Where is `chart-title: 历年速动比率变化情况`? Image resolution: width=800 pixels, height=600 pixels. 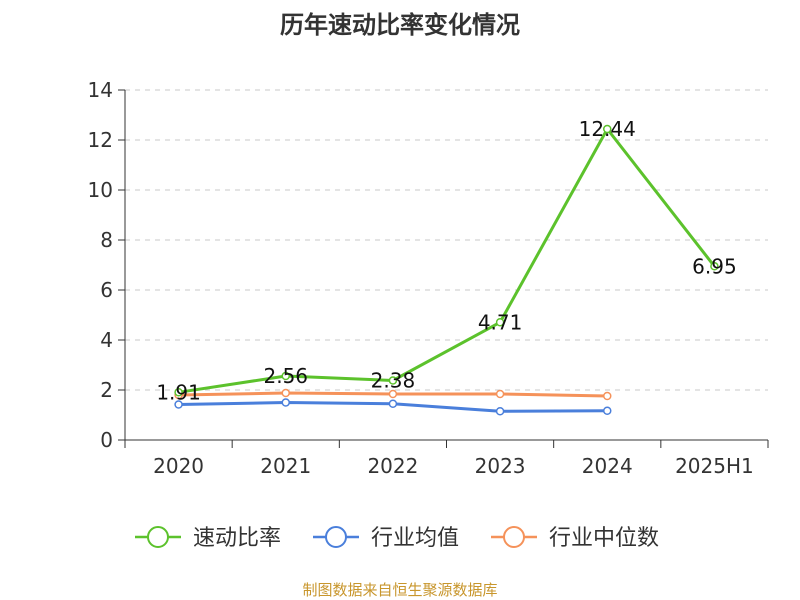 chart-title: 历年速动比率变化情况 is located at coordinates (400, 25).